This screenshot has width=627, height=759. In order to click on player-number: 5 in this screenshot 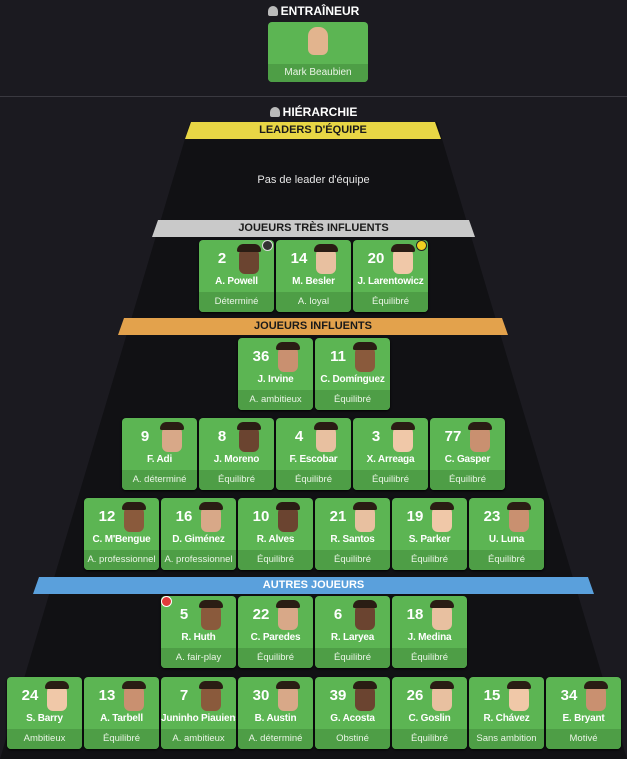, I will do `click(184, 614)`.